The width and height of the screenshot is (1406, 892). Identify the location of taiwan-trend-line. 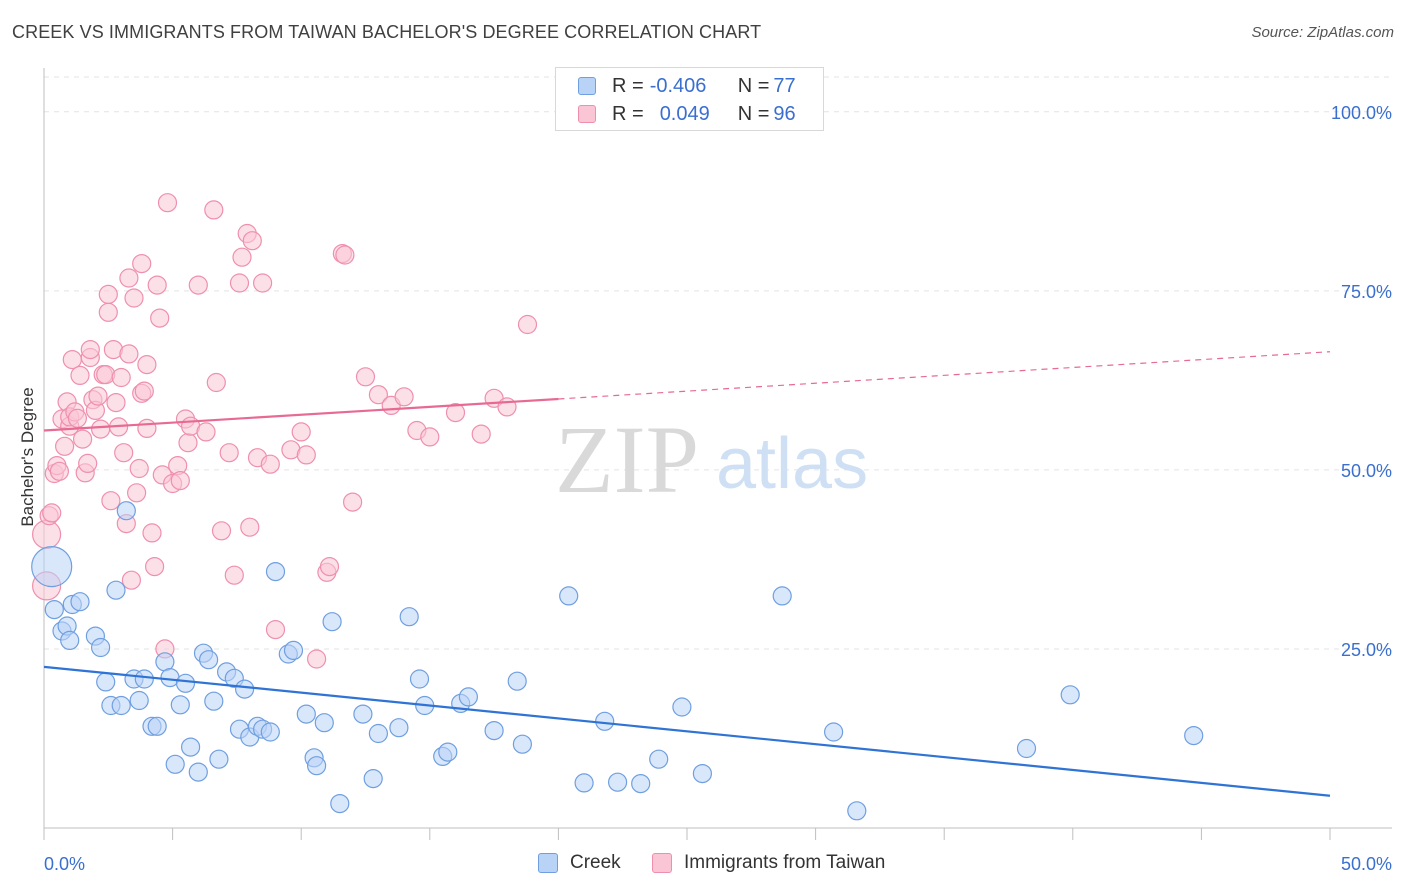
(301, 414).